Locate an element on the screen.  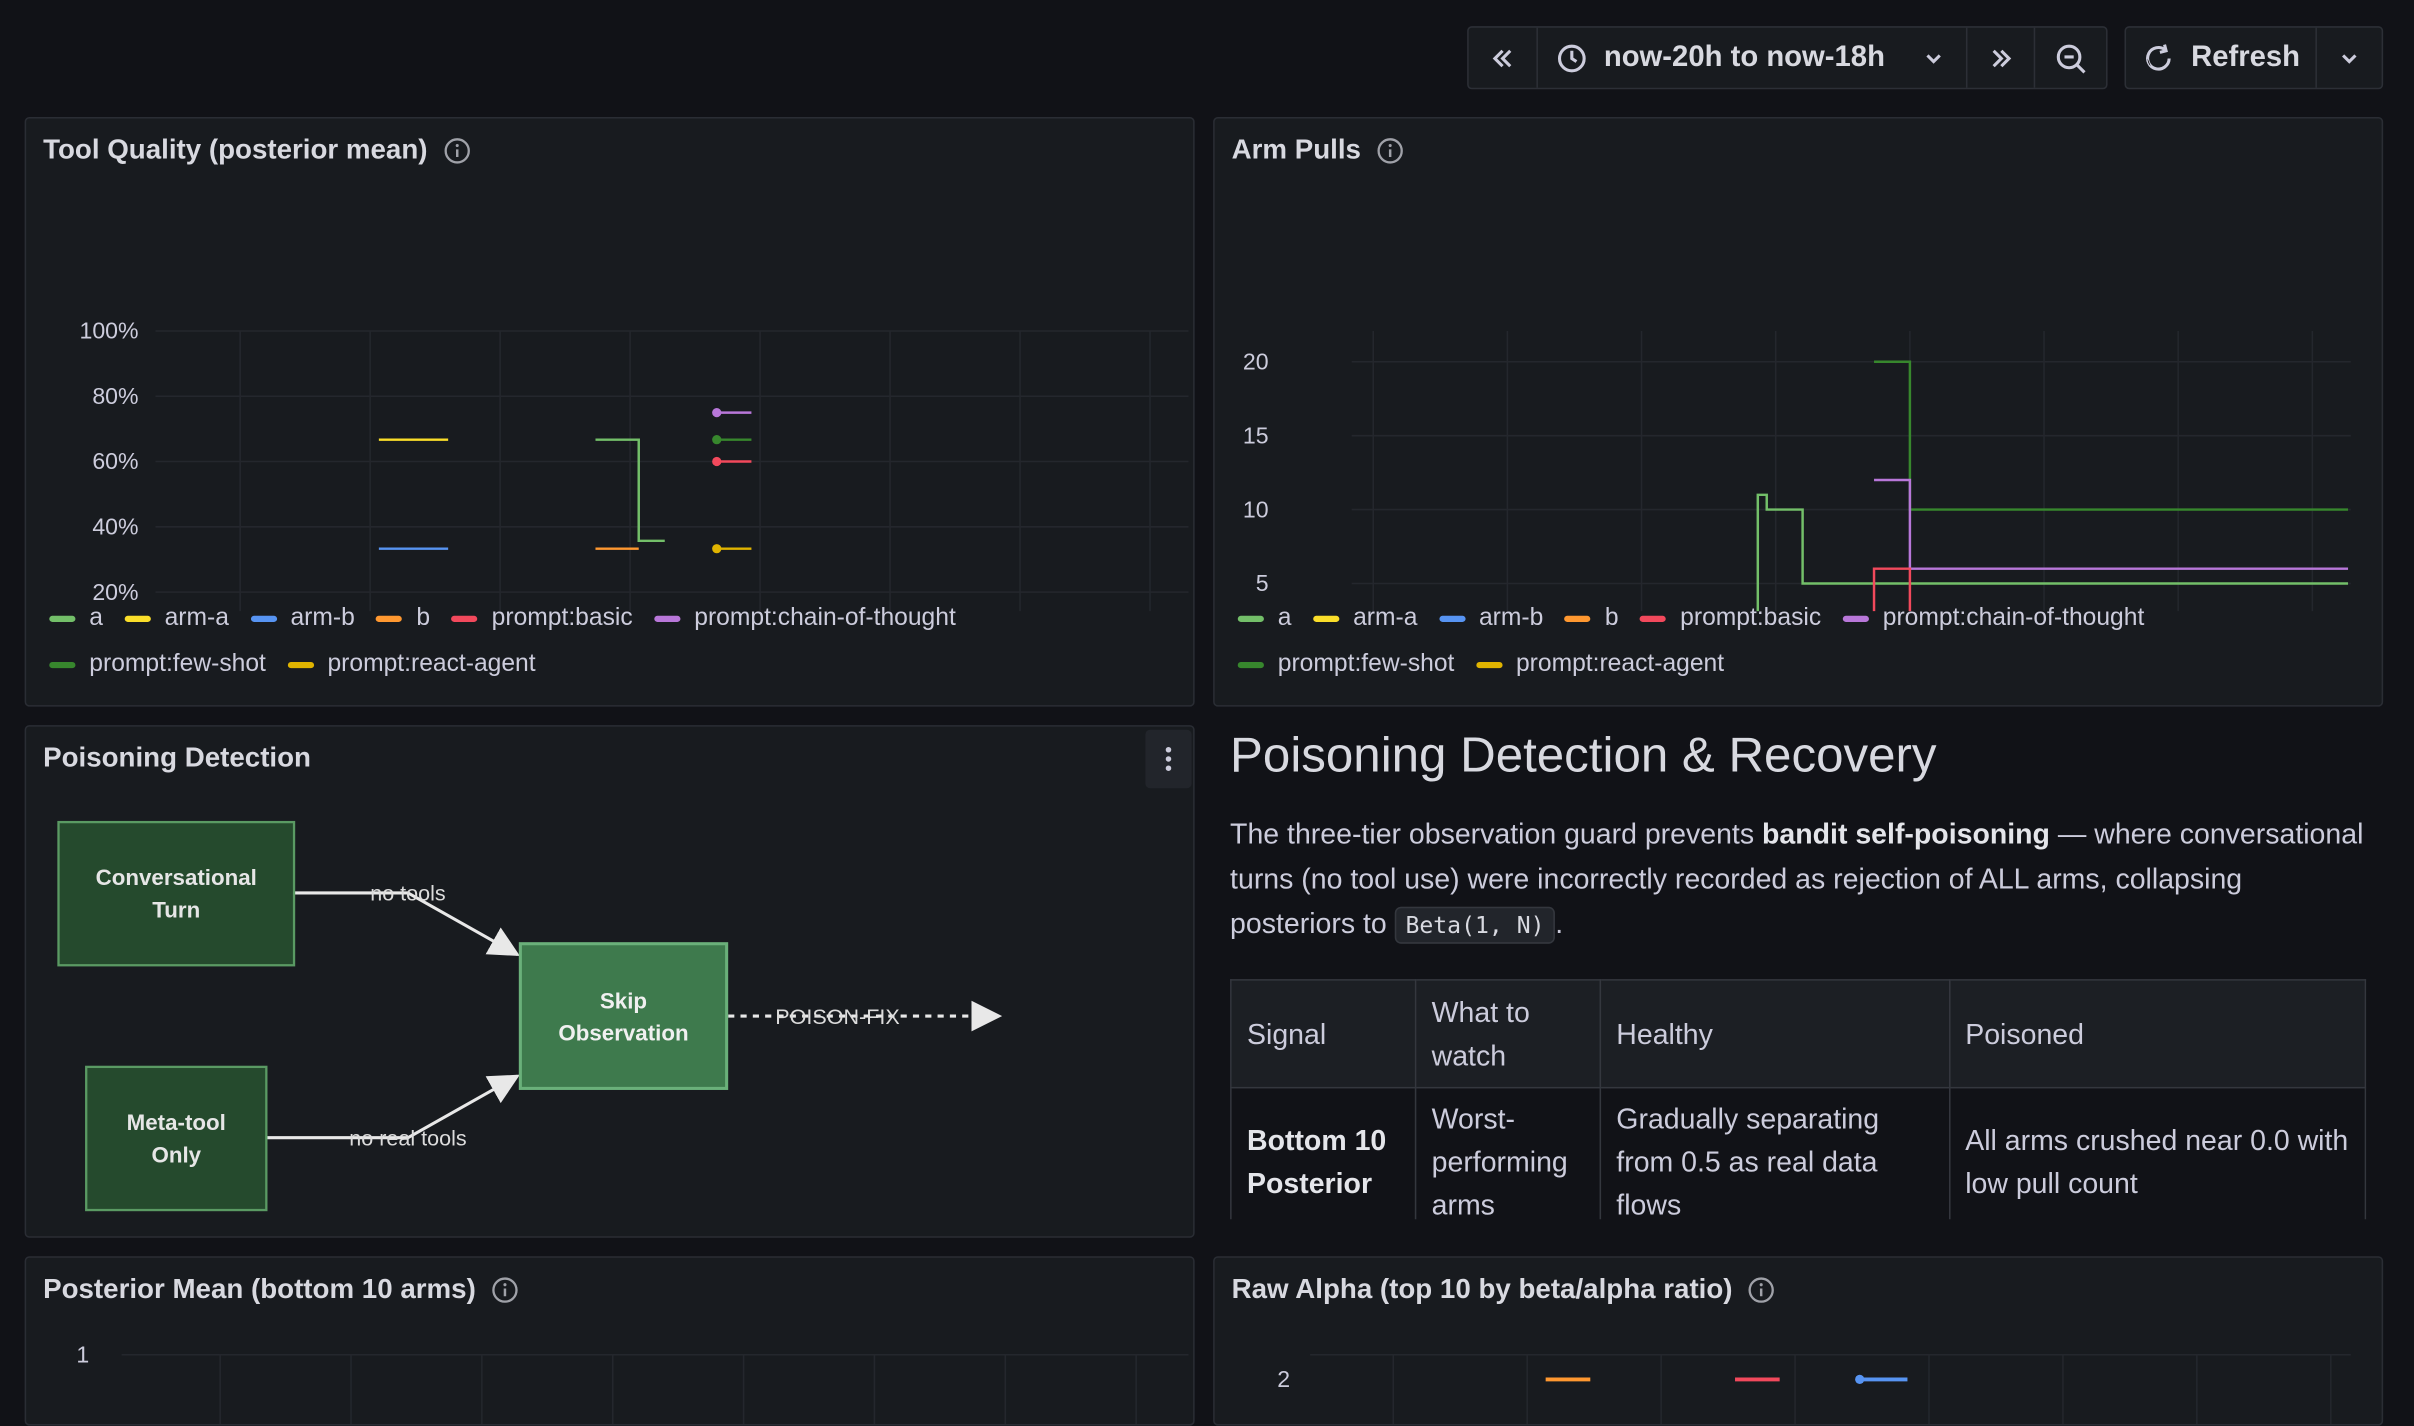
y-tick-label: 20 is located at coordinates (1256, 361).